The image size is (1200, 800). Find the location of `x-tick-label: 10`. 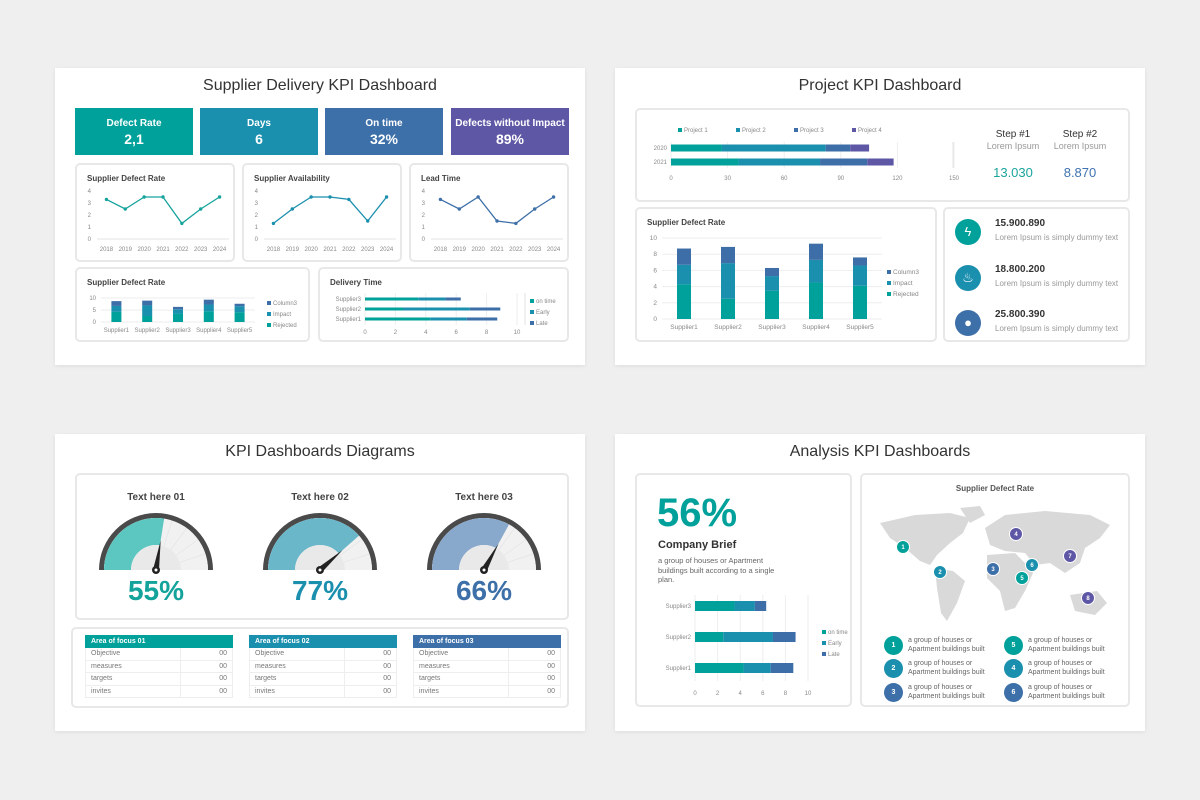

x-tick-label: 10 is located at coordinates (517, 333).